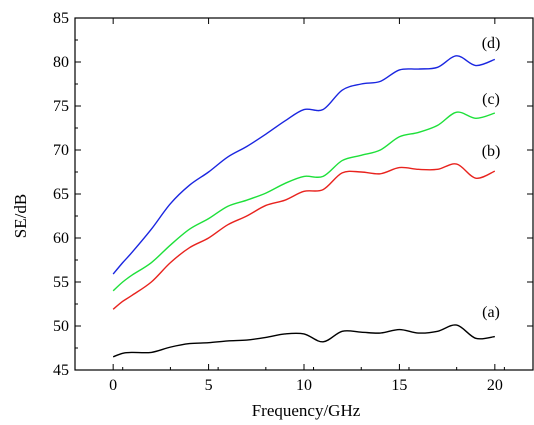 This screenshot has width=534, height=425. What do you see at coordinates (491, 43) in the screenshot?
I see `series-label-3: (d)` at bounding box center [491, 43].